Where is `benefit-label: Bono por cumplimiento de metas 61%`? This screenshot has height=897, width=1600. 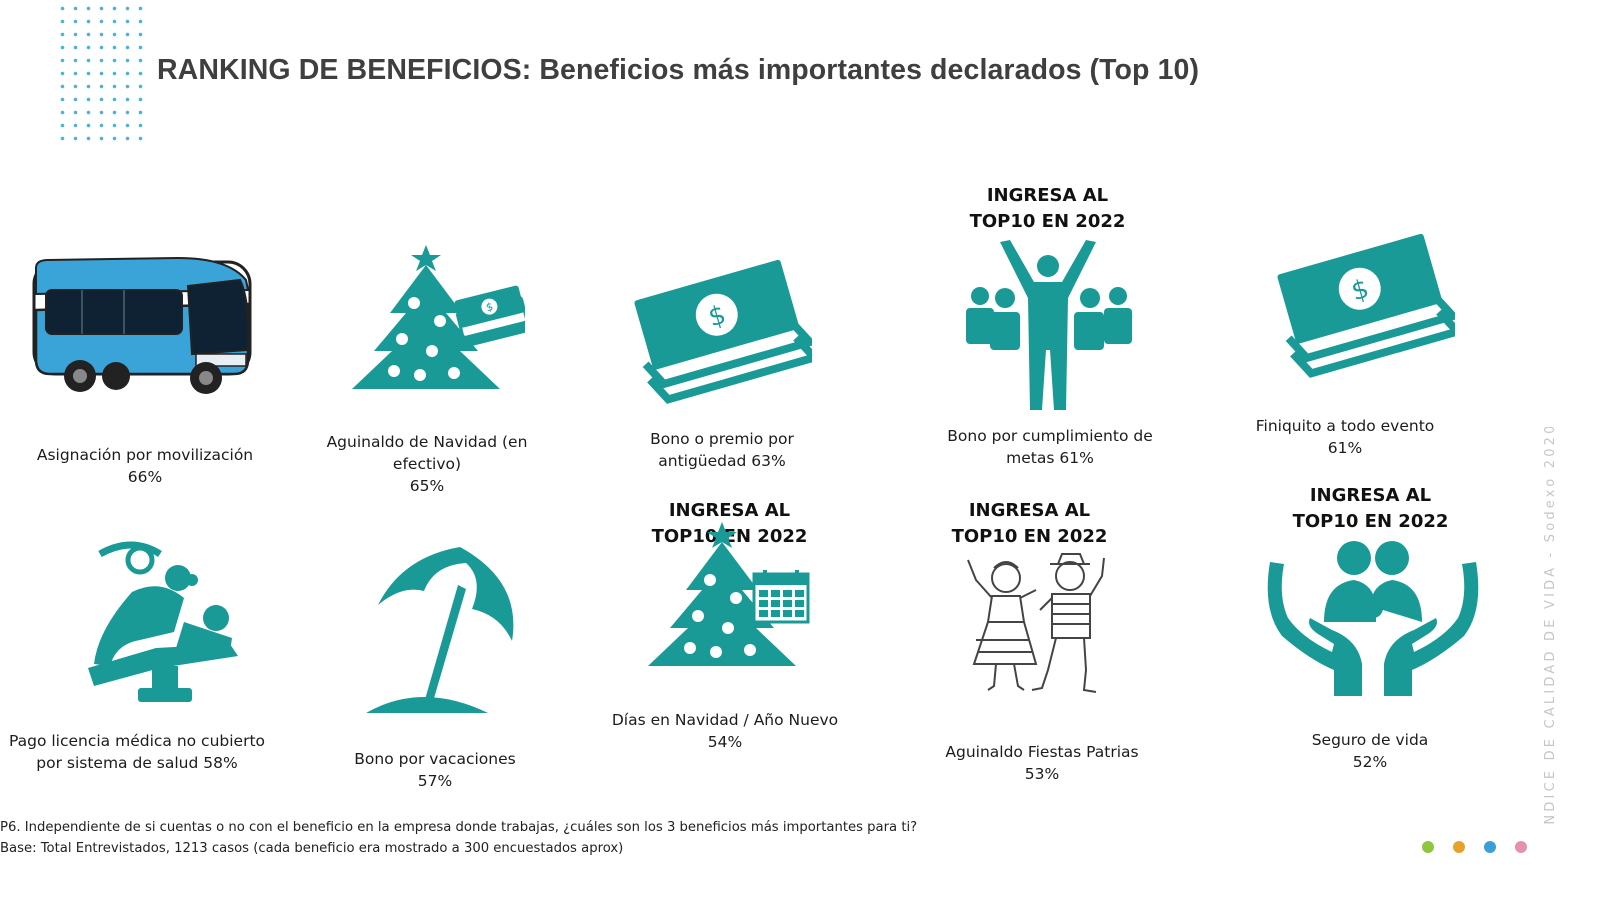 benefit-label: Bono por cumplimiento de metas 61% is located at coordinates (1050, 447).